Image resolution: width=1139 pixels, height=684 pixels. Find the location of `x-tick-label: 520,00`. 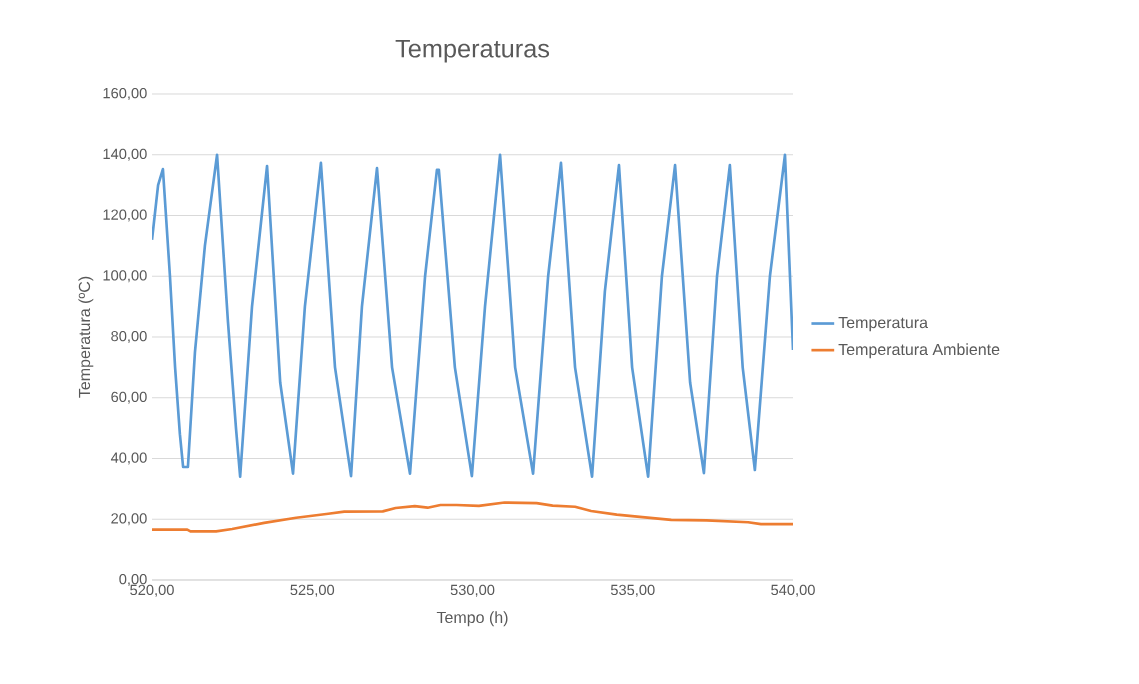

x-tick-label: 520,00 is located at coordinates (152, 590).